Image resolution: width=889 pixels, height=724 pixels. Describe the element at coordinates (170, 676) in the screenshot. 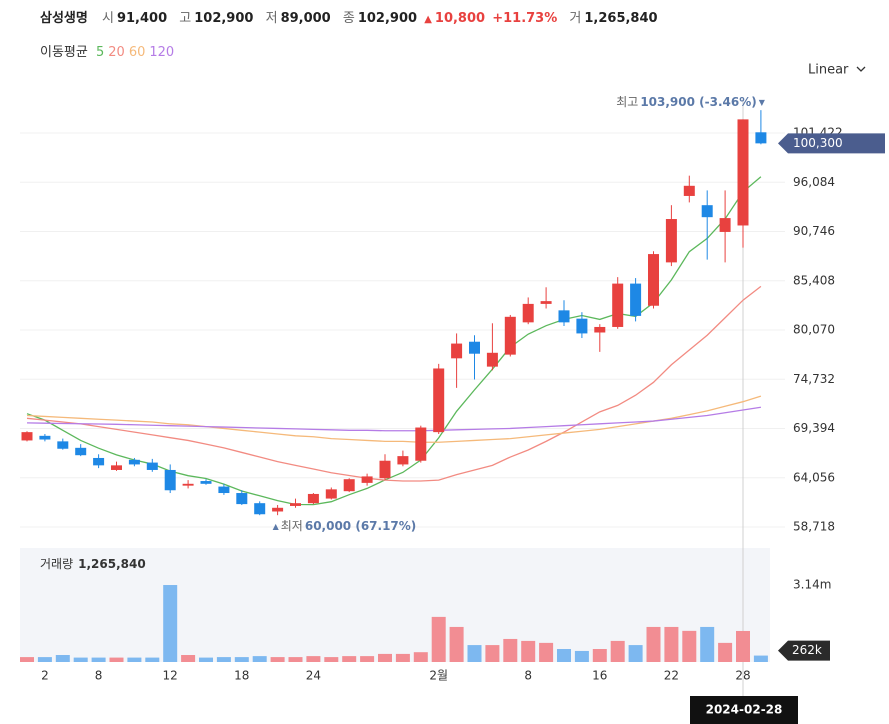

I see `x-tick-label: 12` at that location.